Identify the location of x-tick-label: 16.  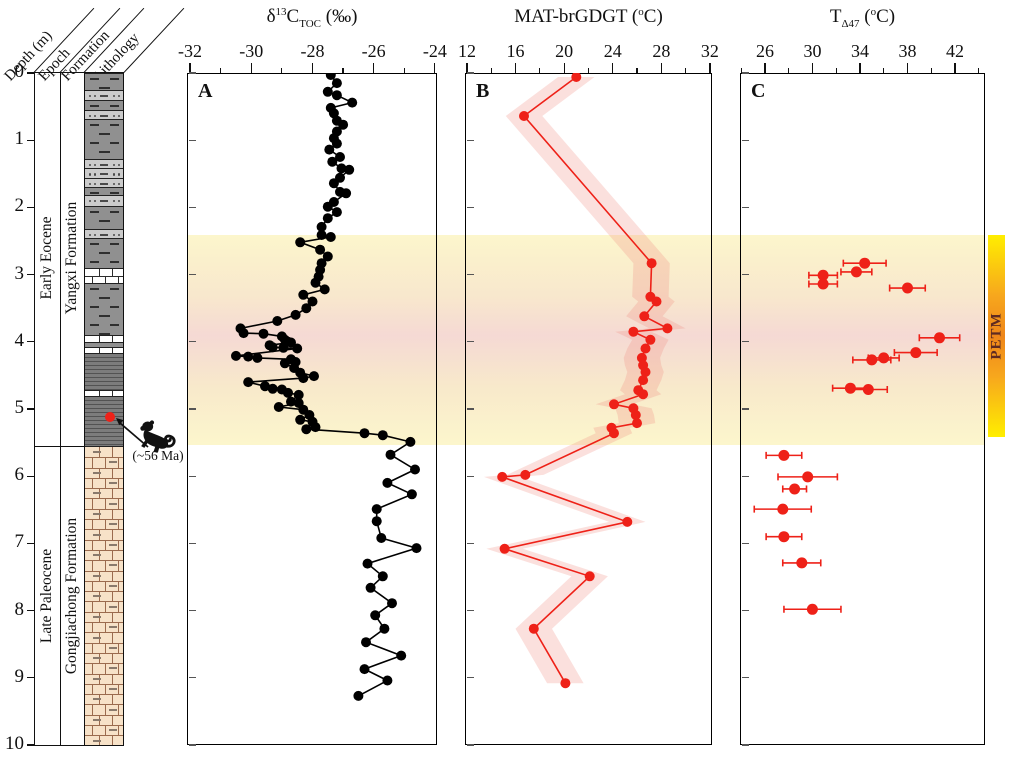
(515, 51).